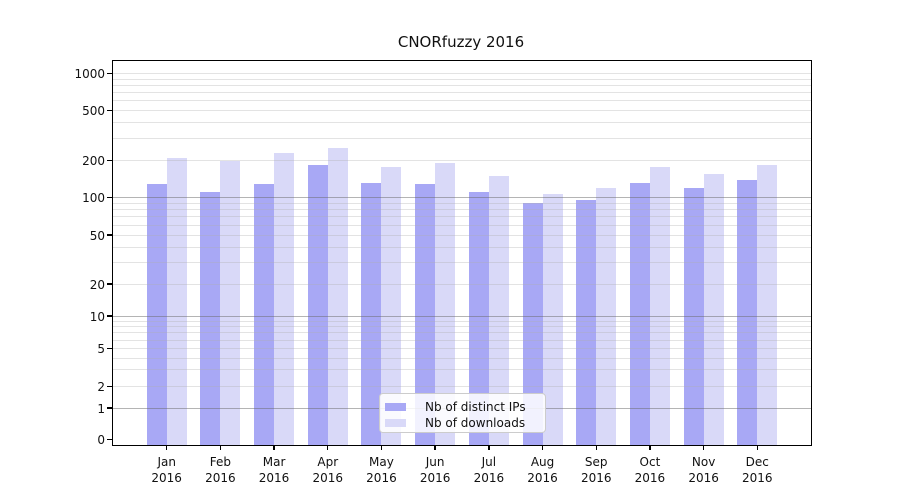 The height and width of the screenshot is (500, 900). I want to click on bar-distinct-ips-oct, so click(639, 314).